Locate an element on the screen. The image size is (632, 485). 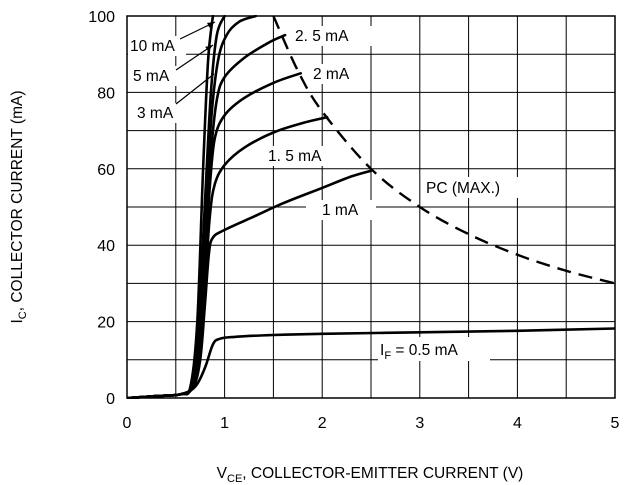
leader-3ma is located at coordinates (195, 89).